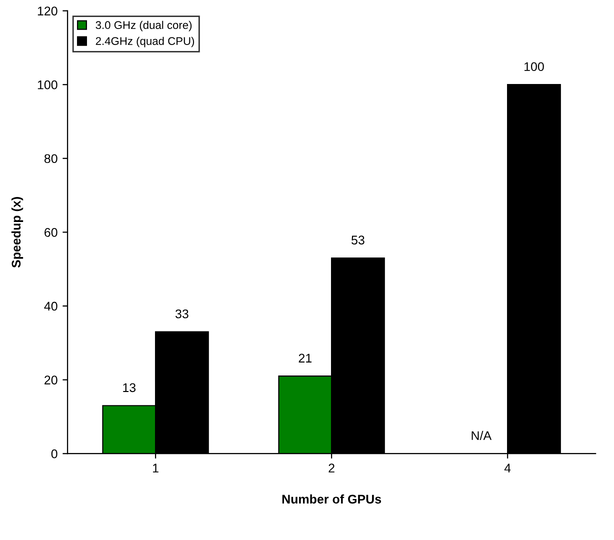 The image size is (614, 540). I want to click on x-tick-label: 2, so click(331, 468).